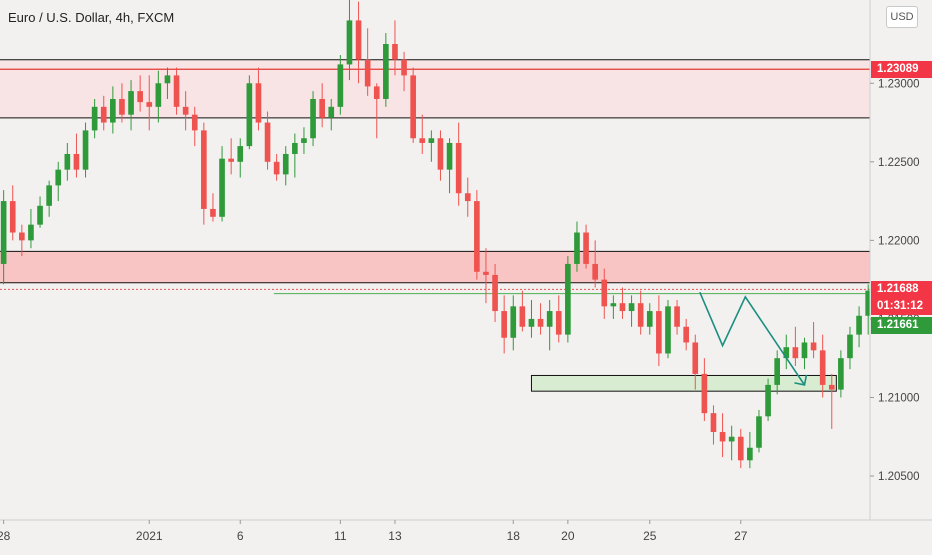 The width and height of the screenshot is (932, 555). Describe the element at coordinates (395, 536) in the screenshot. I see `time-tick-label: 13` at that location.